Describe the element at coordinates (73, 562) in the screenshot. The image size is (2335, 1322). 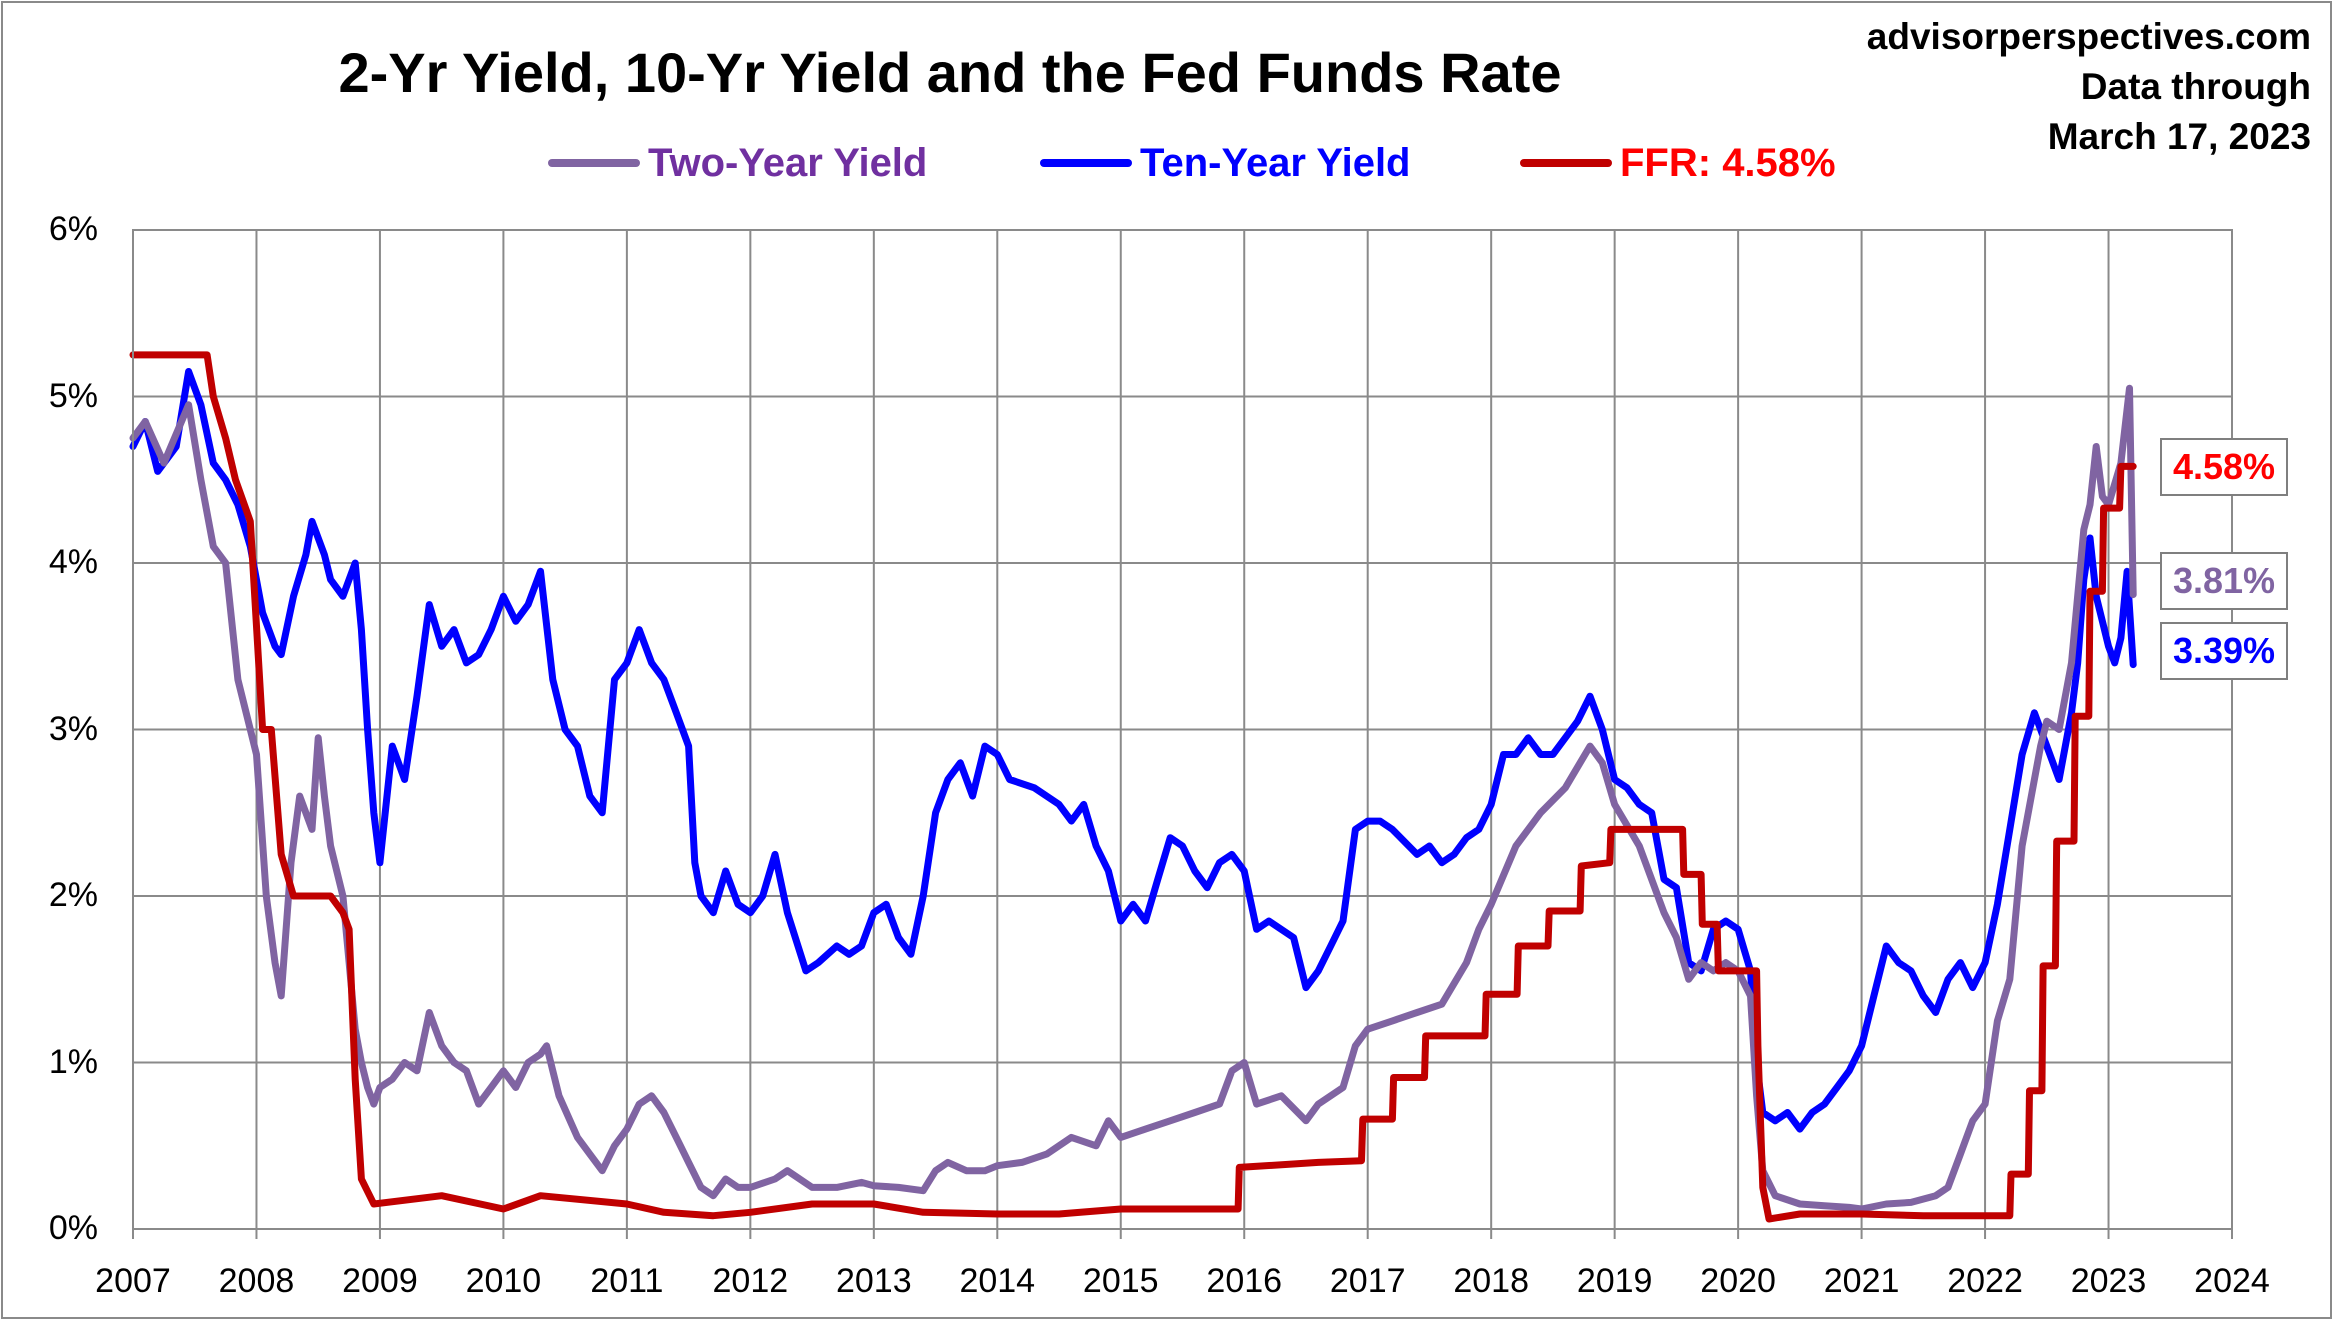
I see `y-tick-label: 4%` at that location.